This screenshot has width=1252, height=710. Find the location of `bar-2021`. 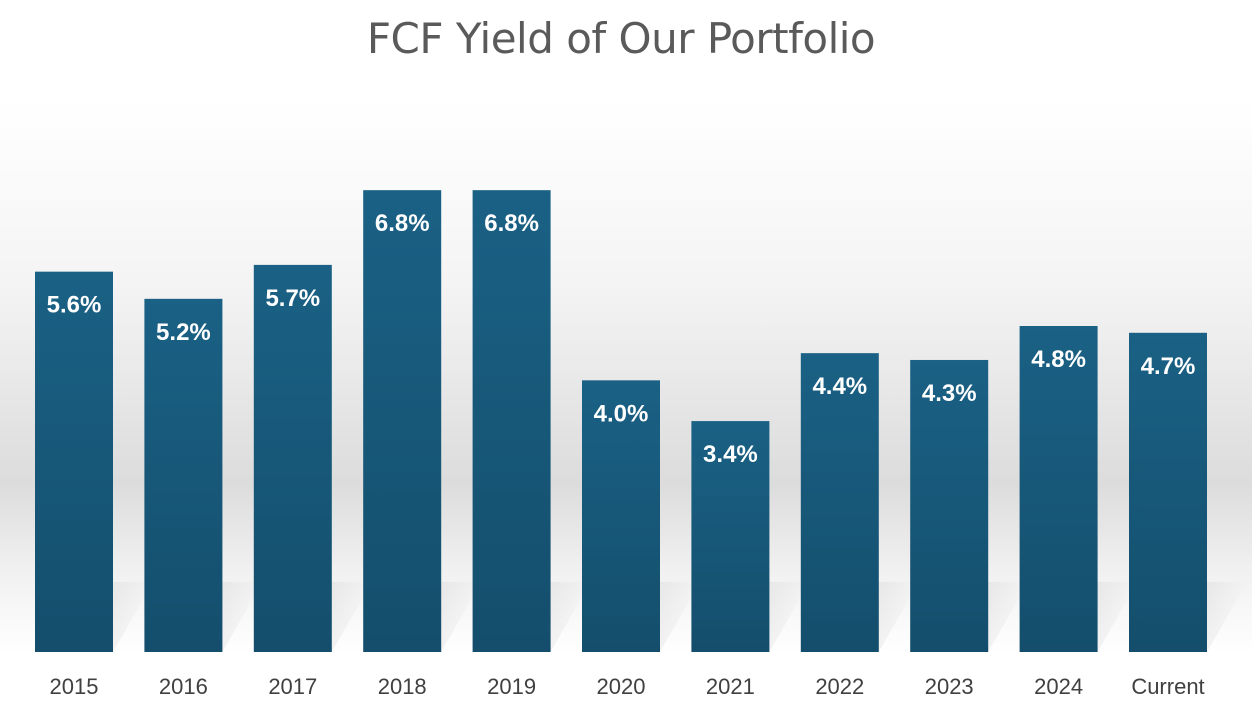

bar-2021 is located at coordinates (730, 536).